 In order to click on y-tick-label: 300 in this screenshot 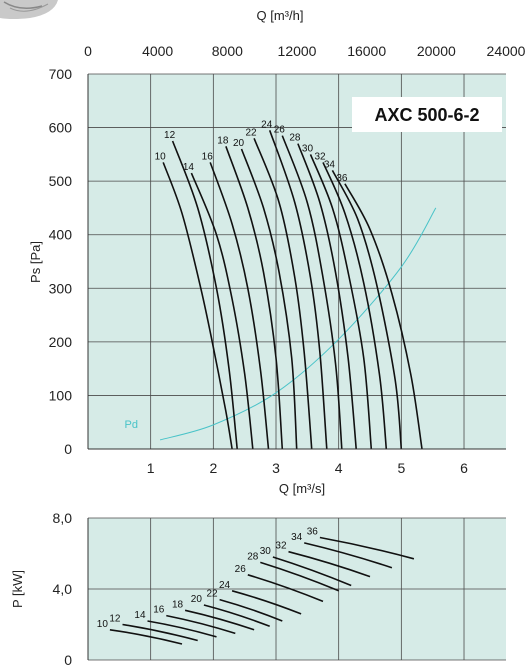, I will do `click(61, 288)`.